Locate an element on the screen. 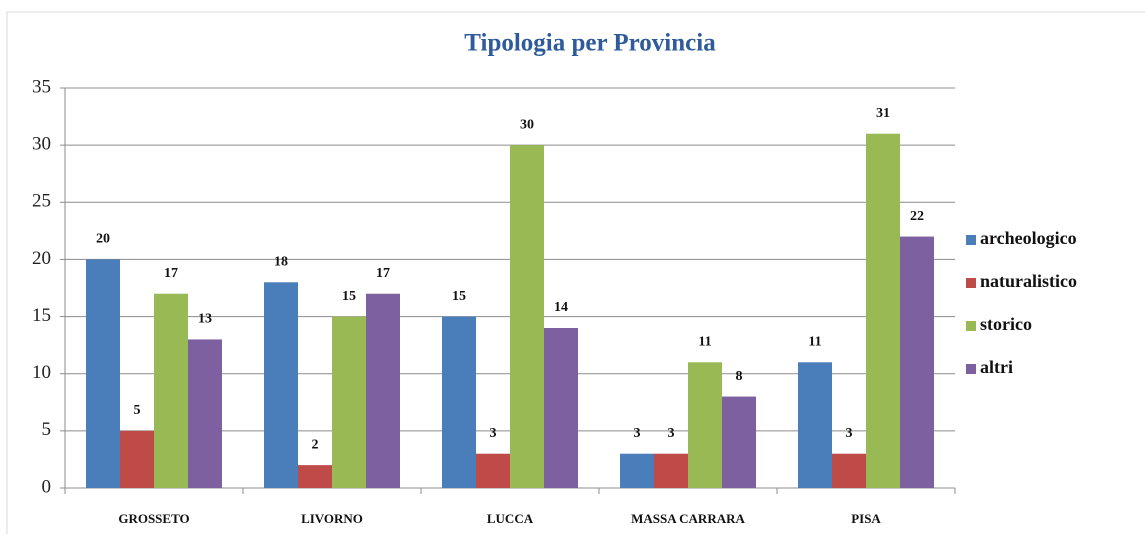 The image size is (1145, 534). data-label: 8 is located at coordinates (739, 376).